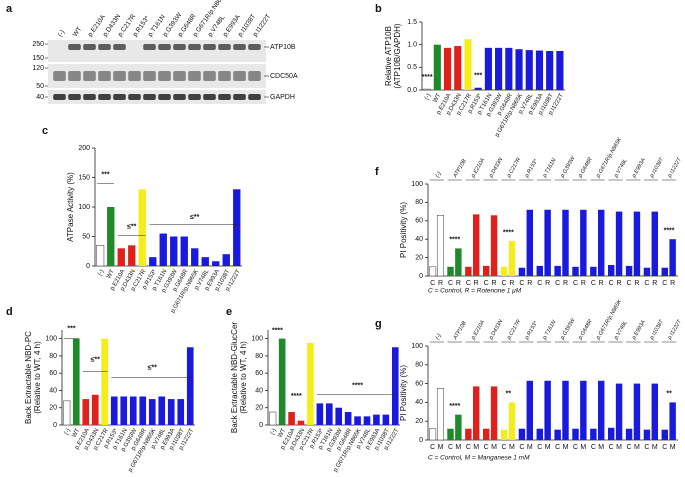 The width and height of the screenshot is (685, 477). Describe the element at coordinates (86, 236) in the screenshot. I see `y-tick-label: 50` at that location.